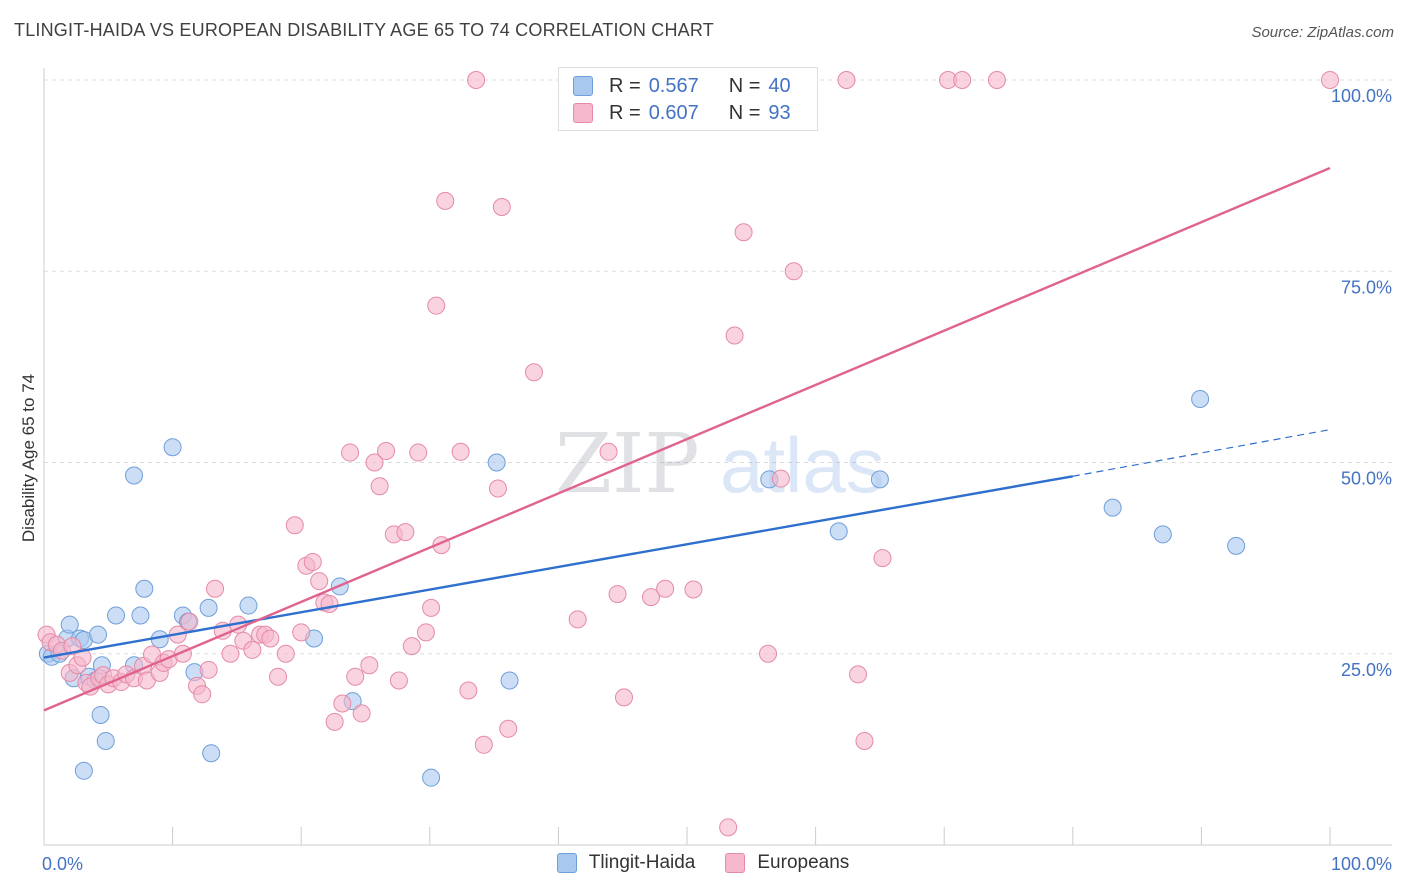 This screenshot has height=892, width=1406. Describe the element at coordinates (1366, 287) in the screenshot. I see `y-tick-label: 75.0%` at that location.